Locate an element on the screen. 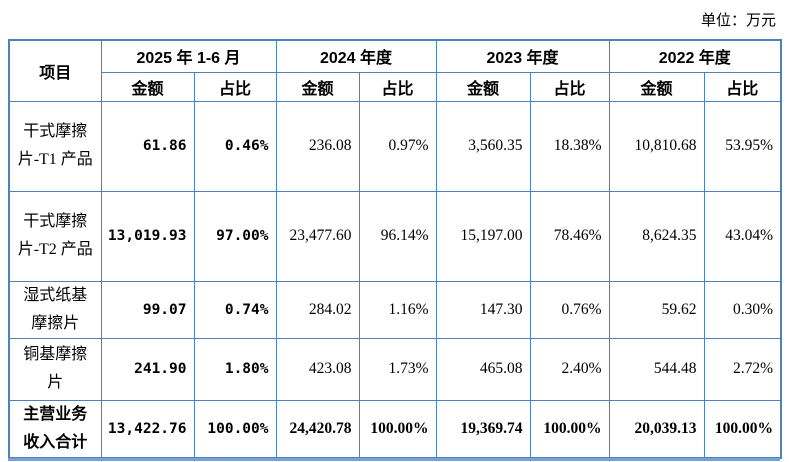  amount-cell: 15,197.00 is located at coordinates (483, 236).